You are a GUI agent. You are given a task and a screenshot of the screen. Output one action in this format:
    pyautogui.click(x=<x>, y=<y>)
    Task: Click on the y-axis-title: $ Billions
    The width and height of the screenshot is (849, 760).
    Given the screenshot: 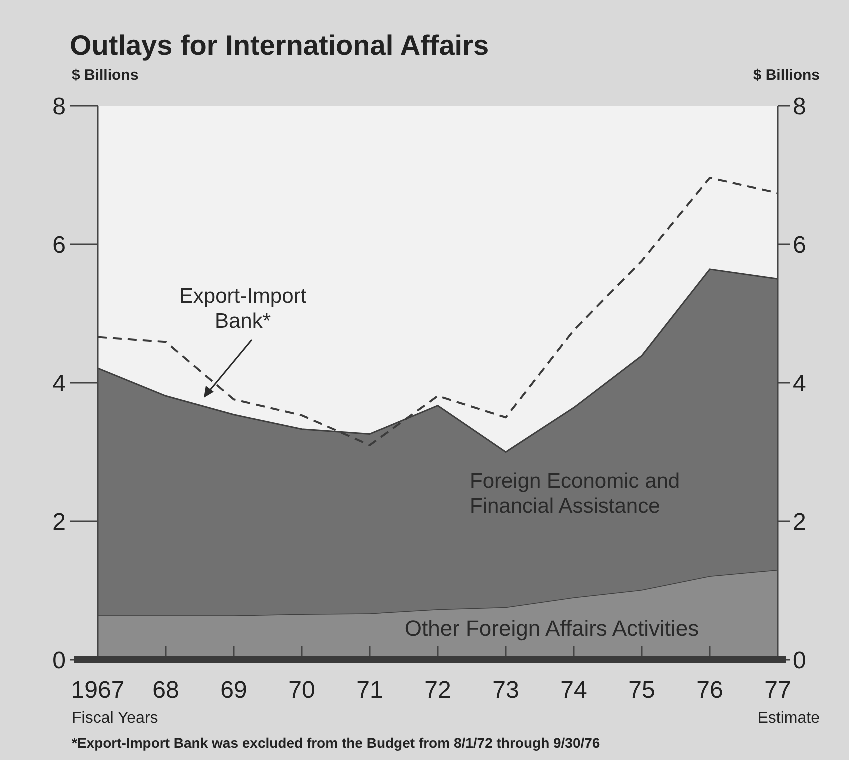 What is the action you would take?
    pyautogui.click(x=105, y=75)
    